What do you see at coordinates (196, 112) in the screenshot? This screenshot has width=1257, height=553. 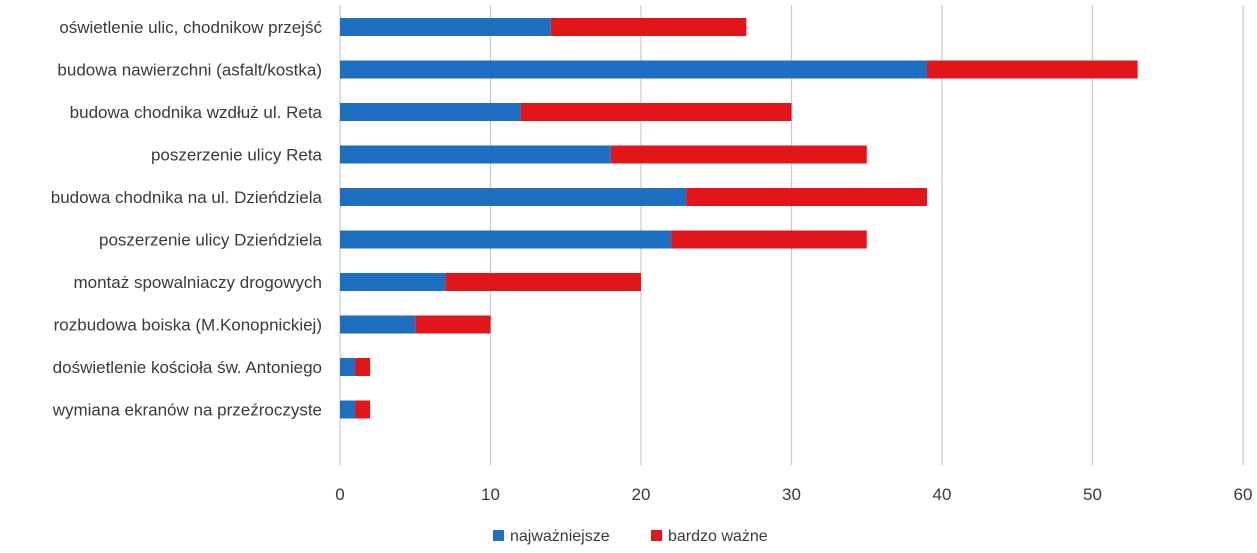 I see `category-label: budowa chodnika wzdłuż ul. Reta` at bounding box center [196, 112].